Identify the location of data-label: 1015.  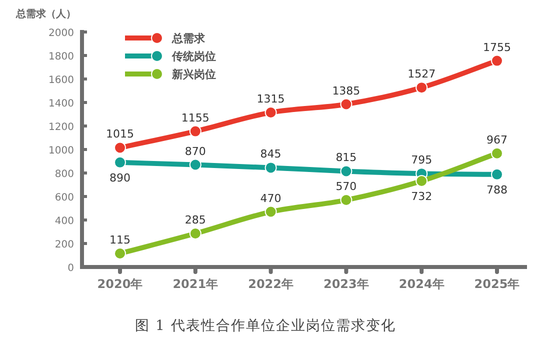
(120, 134).